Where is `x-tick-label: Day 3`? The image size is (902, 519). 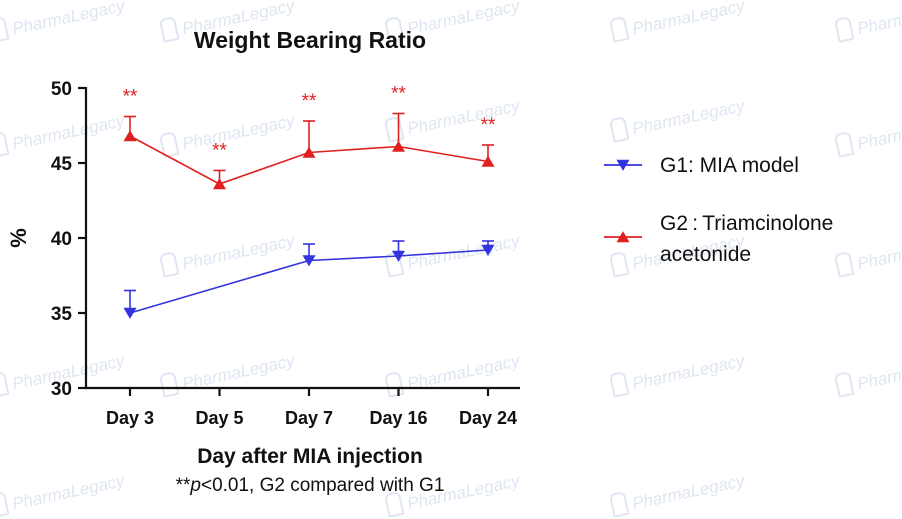
x-tick-label: Day 3 is located at coordinates (130, 418).